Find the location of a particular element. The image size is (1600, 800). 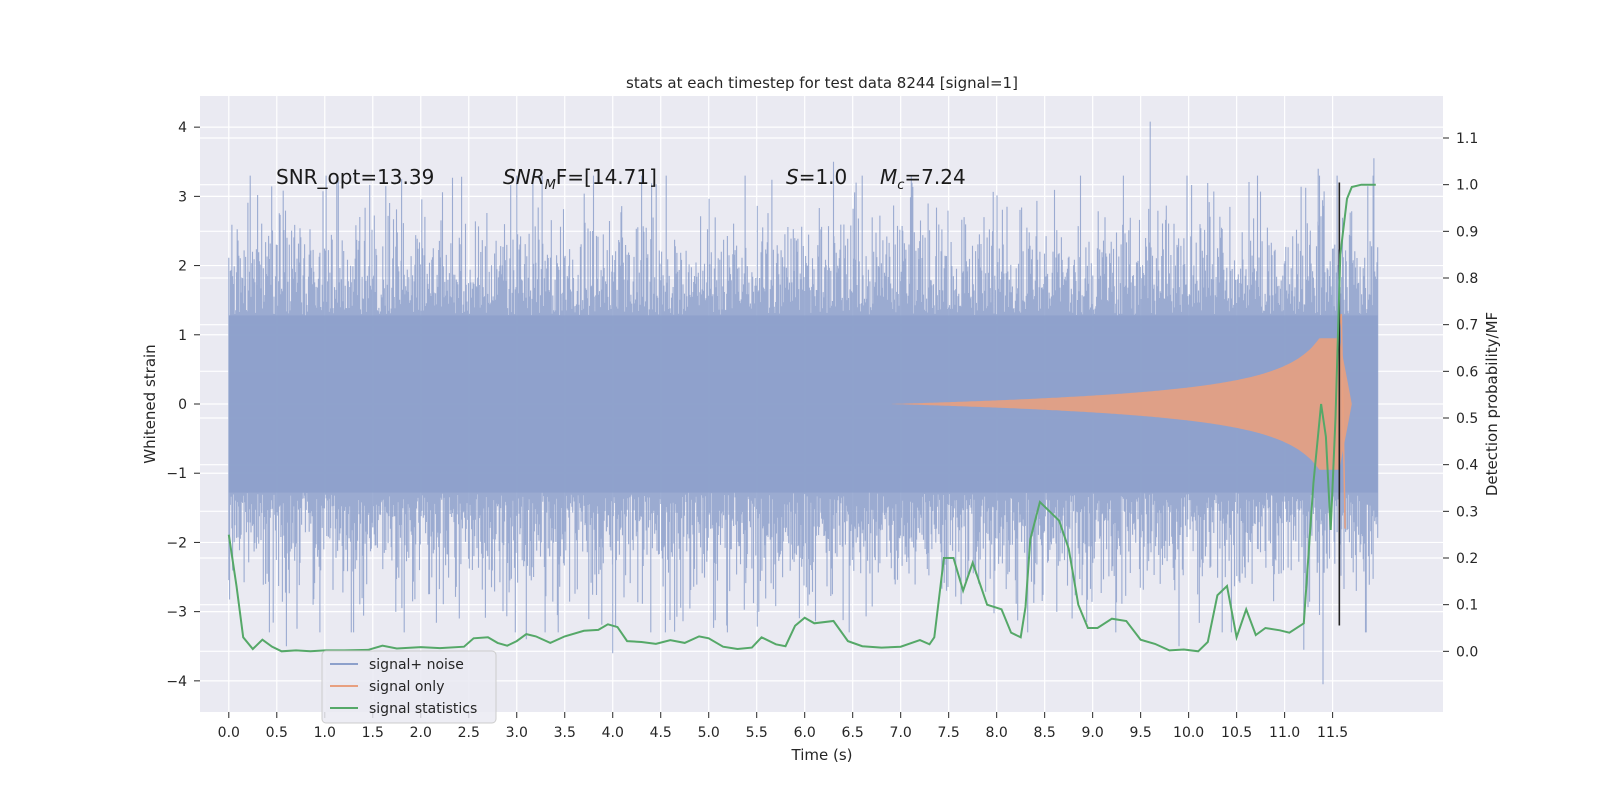

x-tick-label-0: 0.0 is located at coordinates (229, 733).